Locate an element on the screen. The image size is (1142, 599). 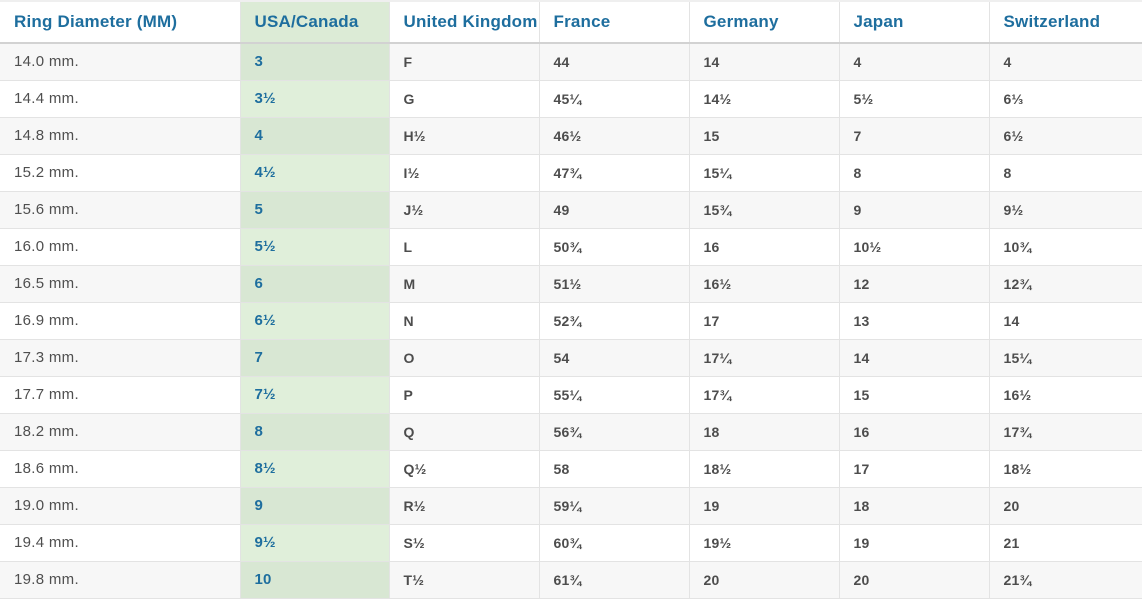
cell-japan: 14 is located at coordinates (914, 358).